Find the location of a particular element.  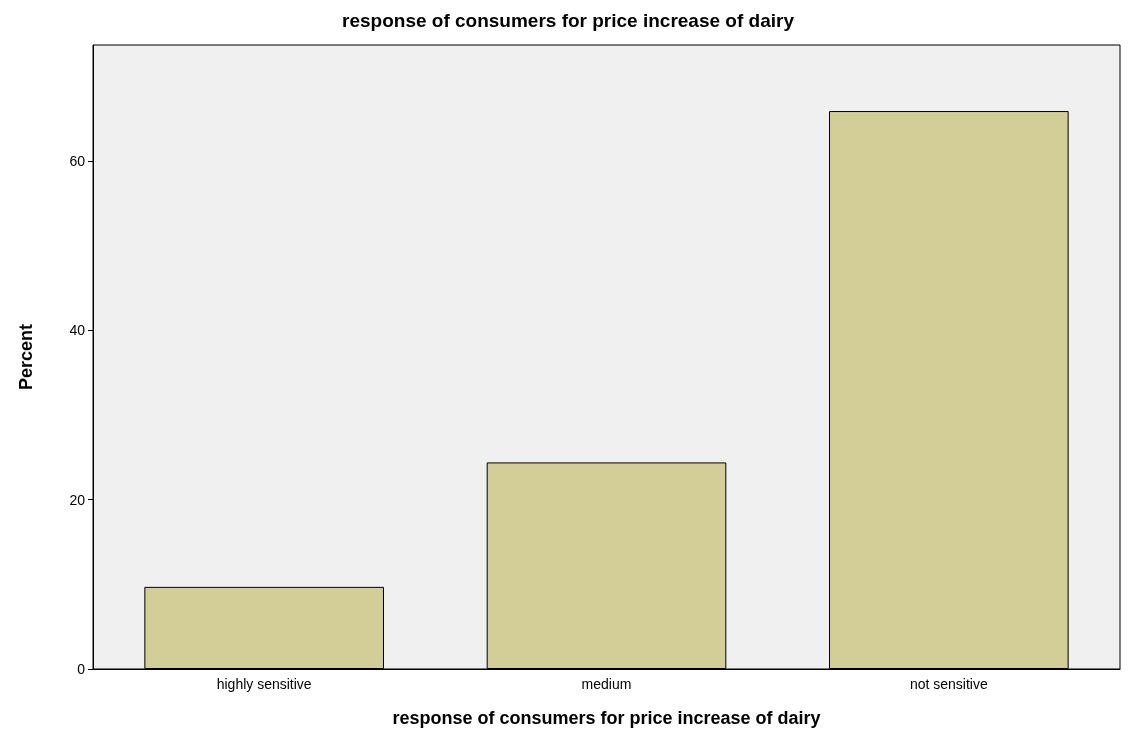

x-axis-title: response of consumers for price increase of dairy is located at coordinates (606, 718).